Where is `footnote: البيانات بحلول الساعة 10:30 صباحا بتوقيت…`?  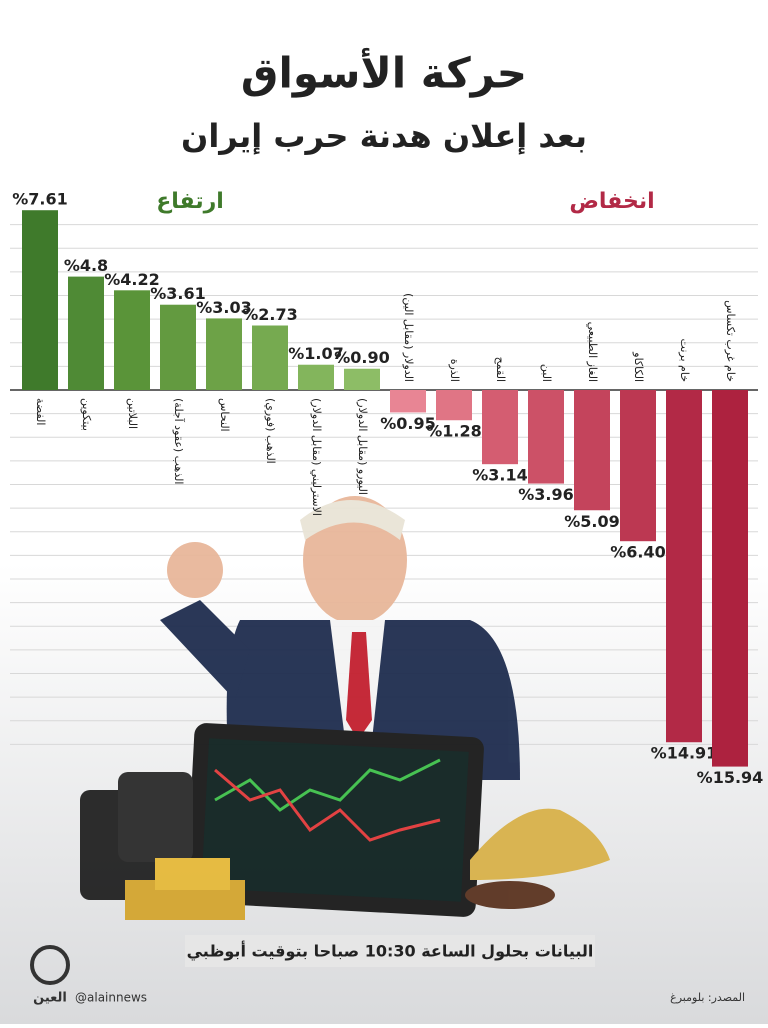
footnote: البيانات بحلول الساعة 10:30 صباحا بتوقيت… is located at coordinates (390, 951).